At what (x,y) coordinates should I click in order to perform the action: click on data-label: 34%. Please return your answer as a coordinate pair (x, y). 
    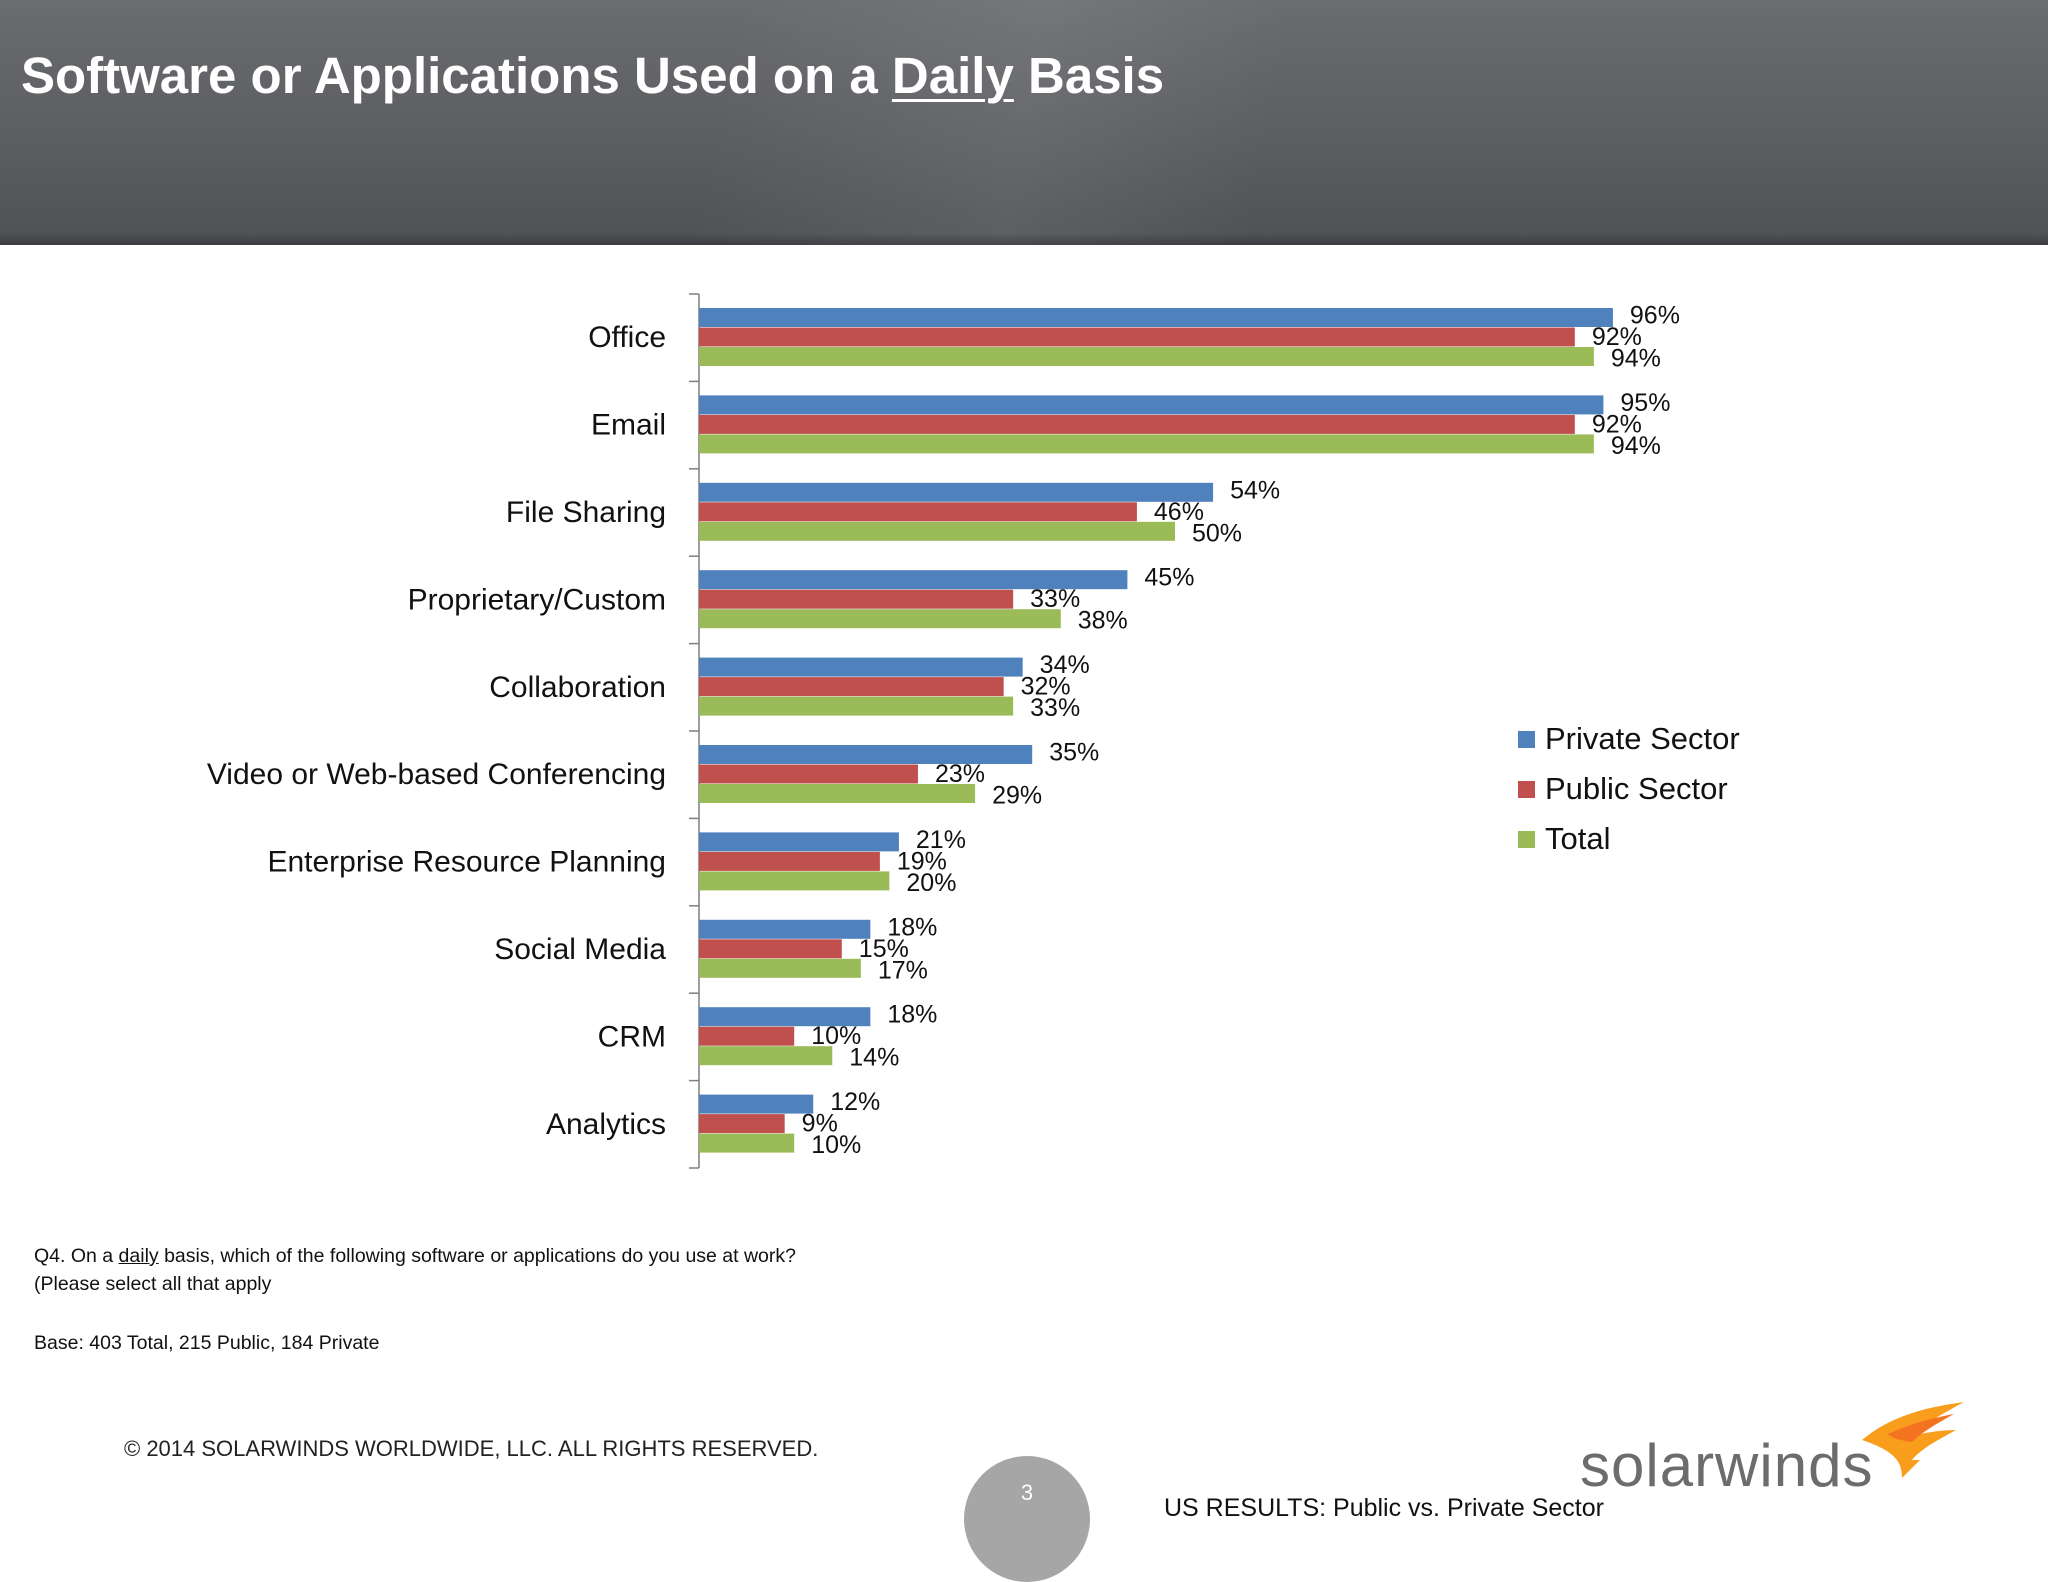
    Looking at the image, I should click on (1065, 665).